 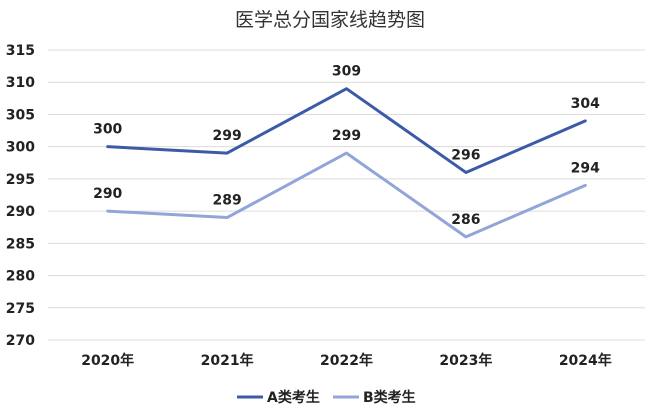 I want to click on y-tick-label: 290, so click(x=20, y=212).